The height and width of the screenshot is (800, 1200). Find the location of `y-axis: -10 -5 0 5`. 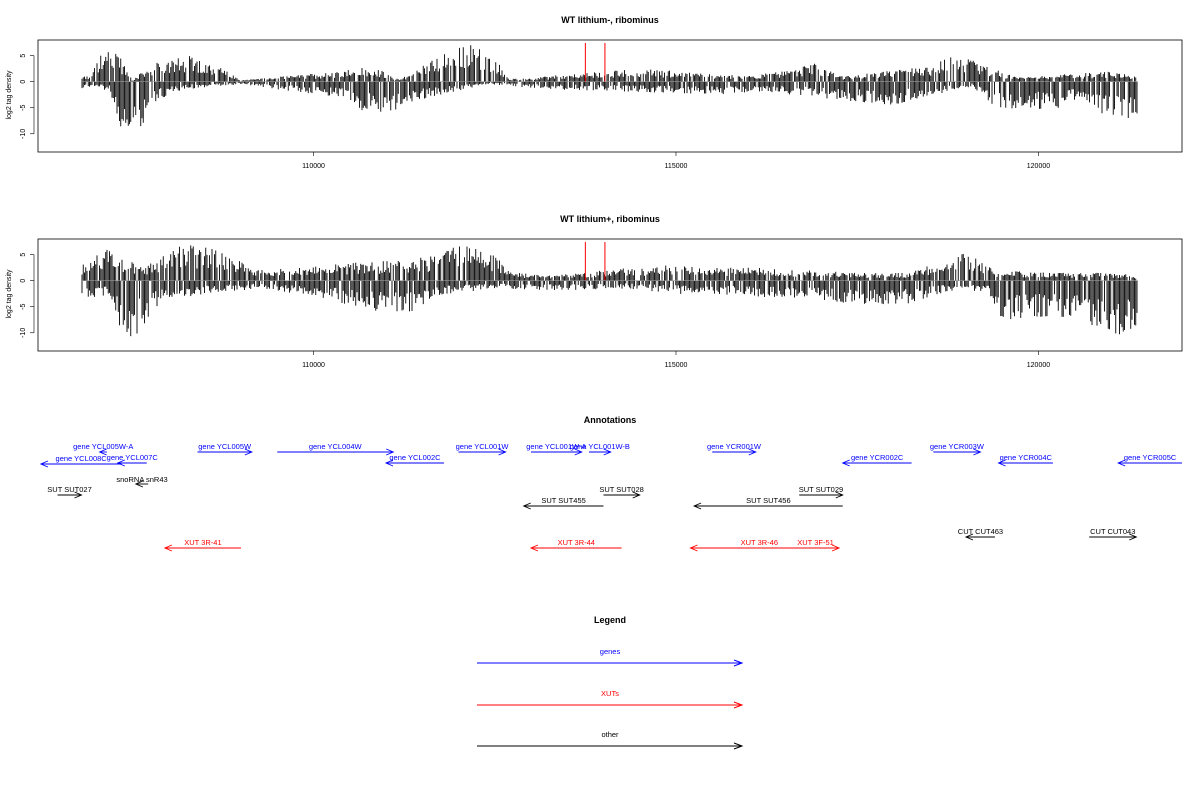

y-axis: -10 -5 0 5 is located at coordinates (27, 96).